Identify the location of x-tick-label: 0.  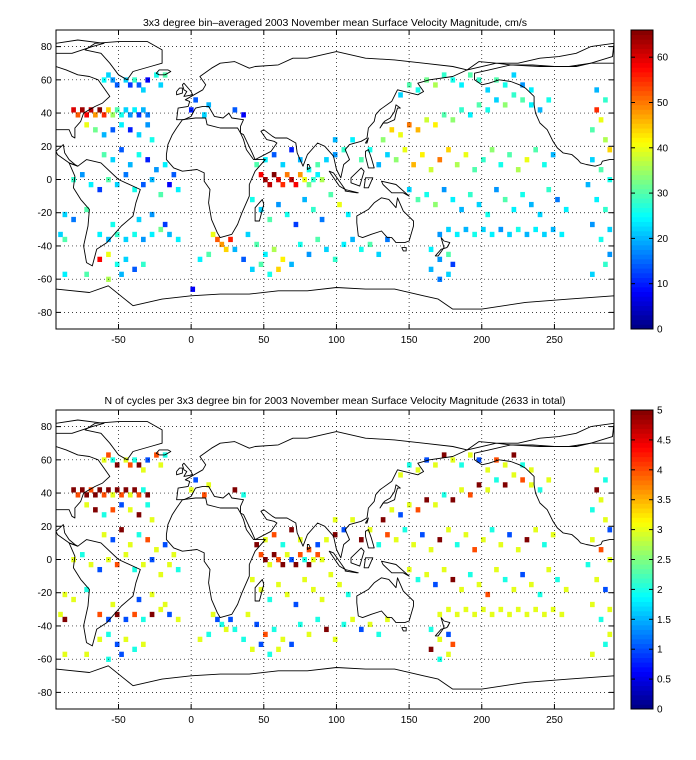
(191, 340).